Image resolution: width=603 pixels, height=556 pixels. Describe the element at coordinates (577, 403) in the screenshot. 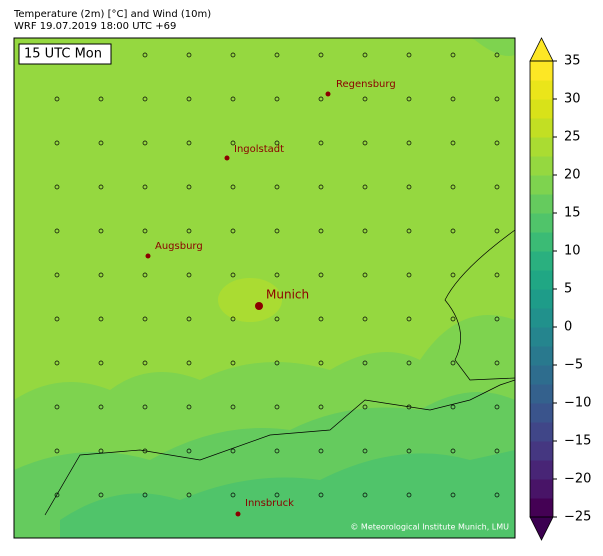

I see `colorbar-tick-label: −10` at that location.